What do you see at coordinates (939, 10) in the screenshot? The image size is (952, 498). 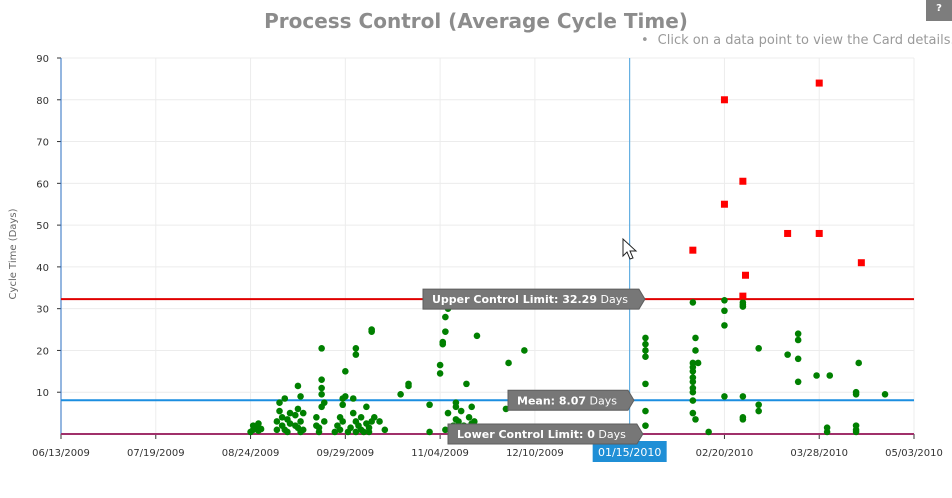 I see `help-button: ?` at bounding box center [939, 10].